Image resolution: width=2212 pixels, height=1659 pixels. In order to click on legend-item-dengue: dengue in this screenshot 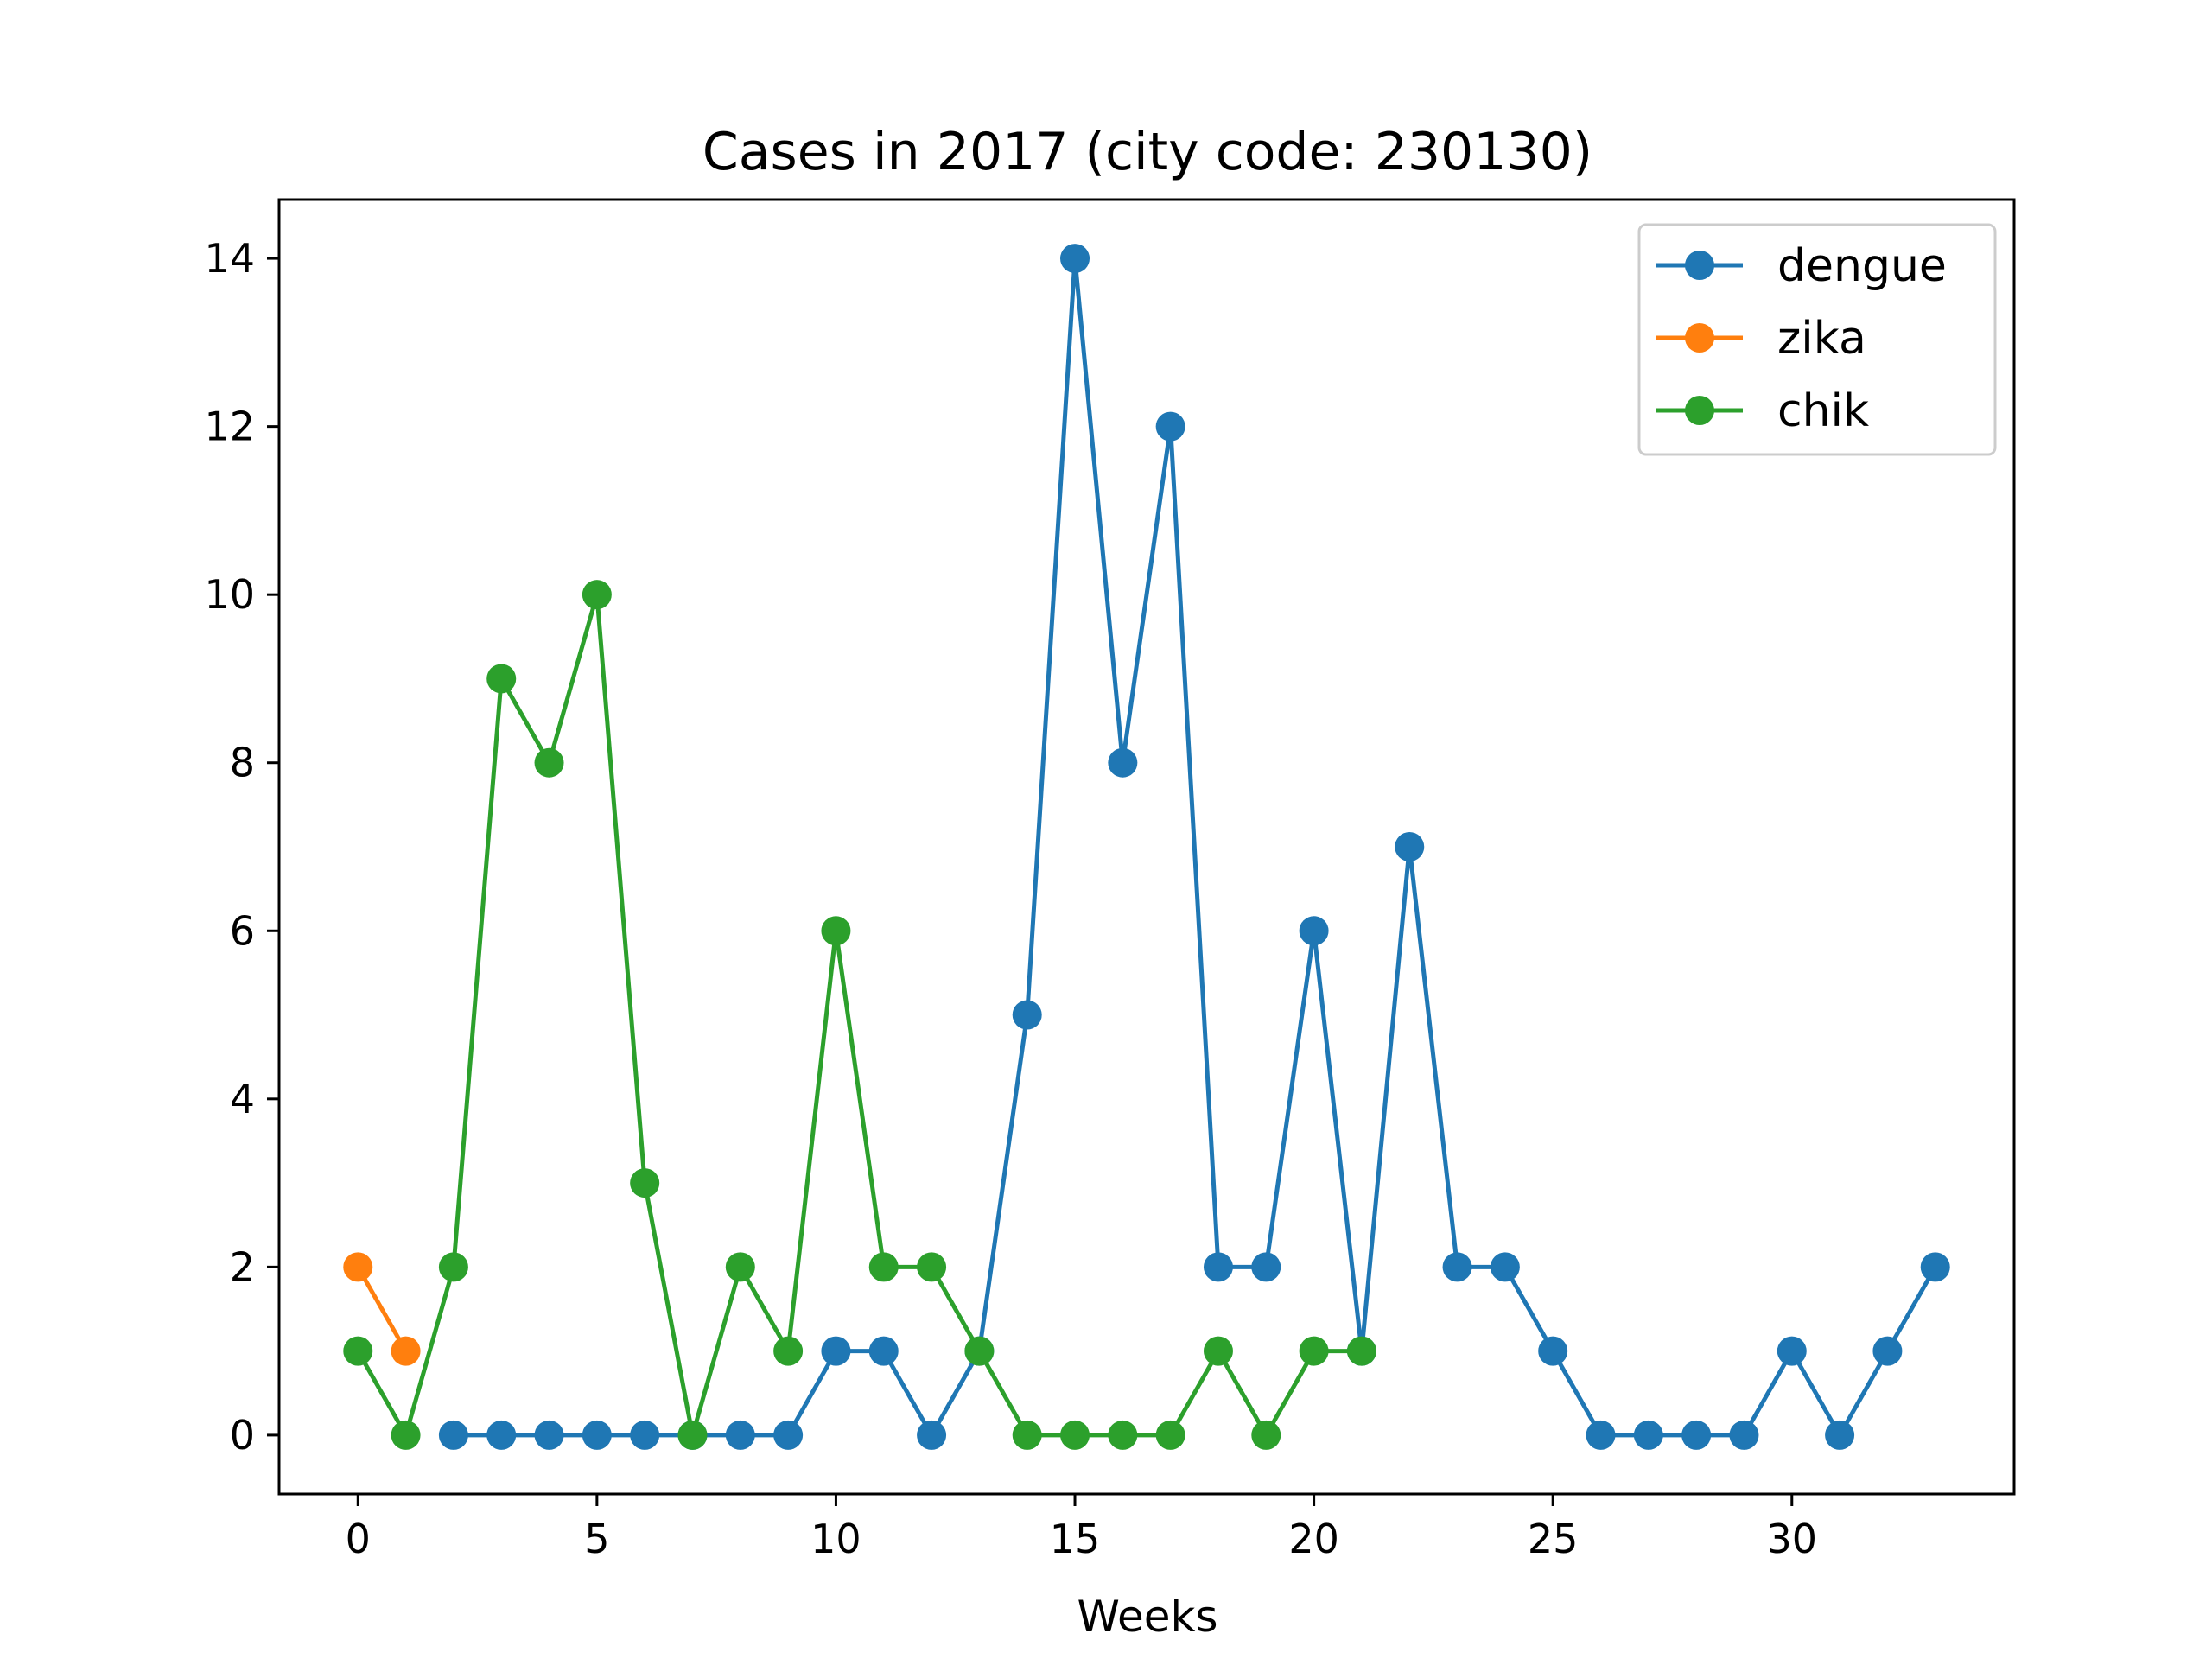, I will do `click(1801, 266)`.